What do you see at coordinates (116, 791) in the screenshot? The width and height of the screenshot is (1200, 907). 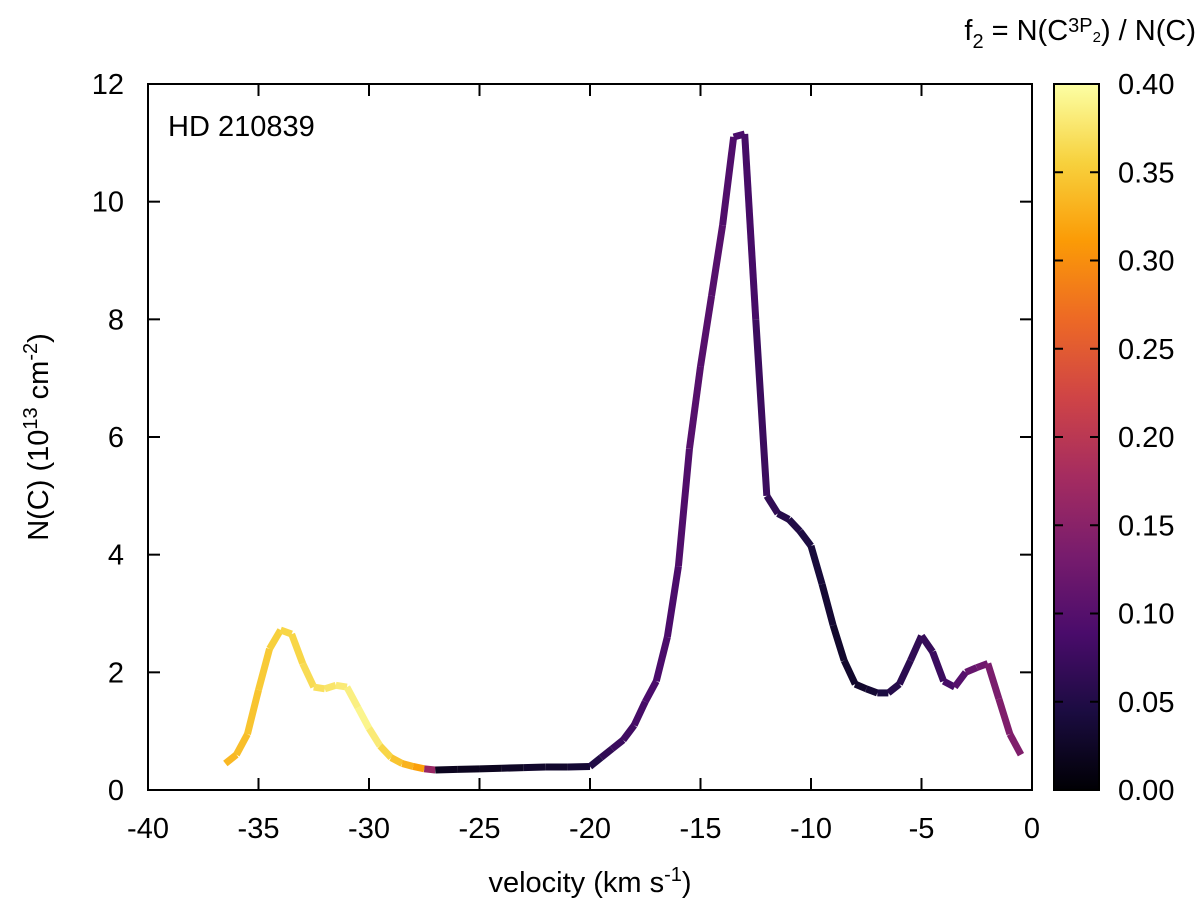 I see `y-tick-label: 0` at bounding box center [116, 791].